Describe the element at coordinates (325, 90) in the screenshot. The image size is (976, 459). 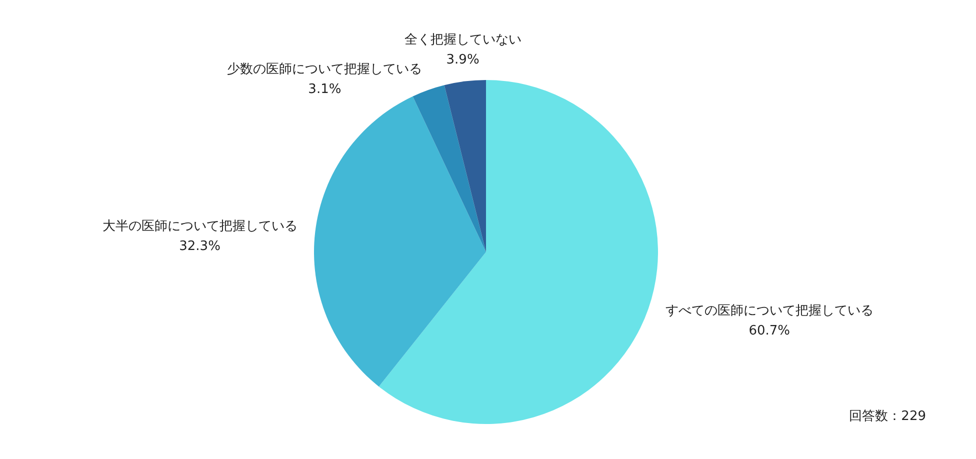
I see `data-label: 3.1%` at that location.